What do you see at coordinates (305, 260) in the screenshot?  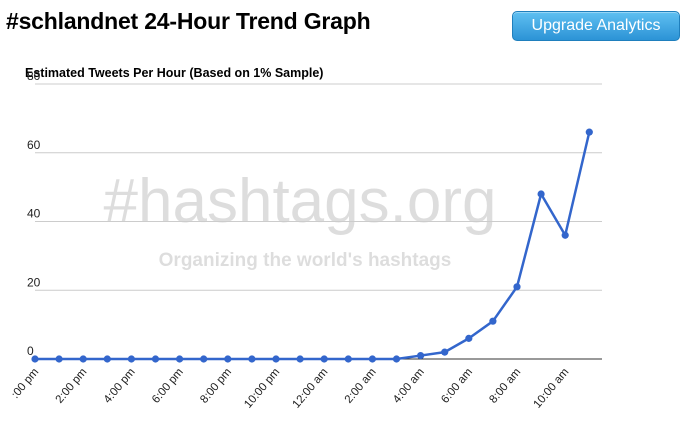 I see `watermark-tagline: Organizing the world's hashtags` at bounding box center [305, 260].